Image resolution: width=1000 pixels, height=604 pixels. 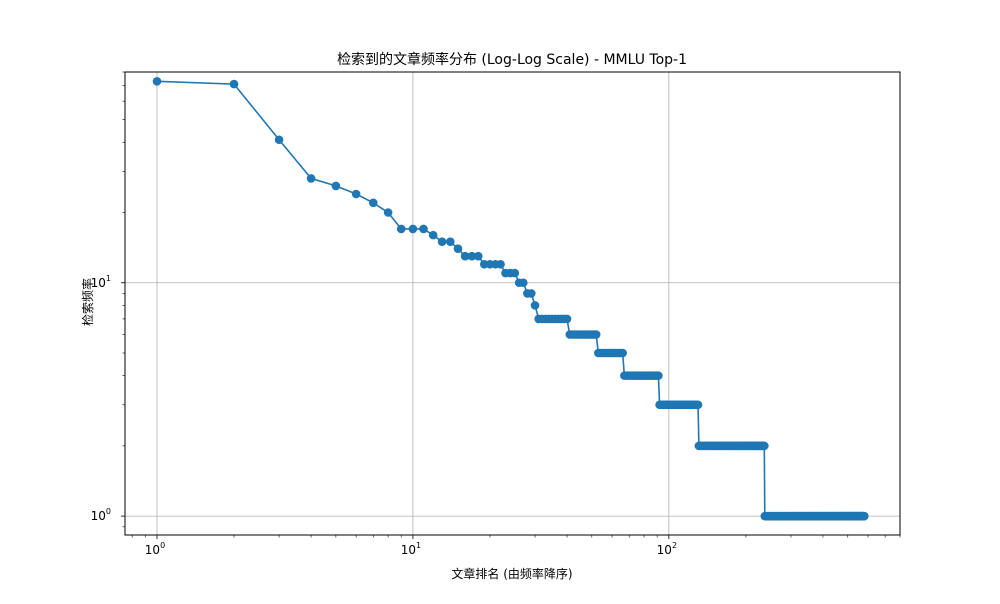 I want to click on y-tick-exponent: 0, so click(x=108, y=511).